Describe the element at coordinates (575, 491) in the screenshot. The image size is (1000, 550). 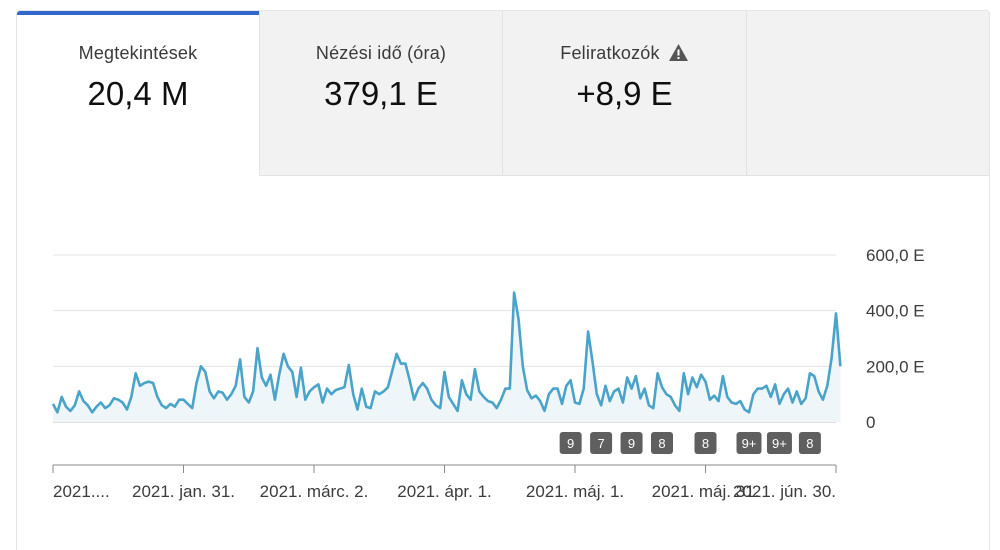
I see `x-tick-label: 2021. máj. 1.` at that location.